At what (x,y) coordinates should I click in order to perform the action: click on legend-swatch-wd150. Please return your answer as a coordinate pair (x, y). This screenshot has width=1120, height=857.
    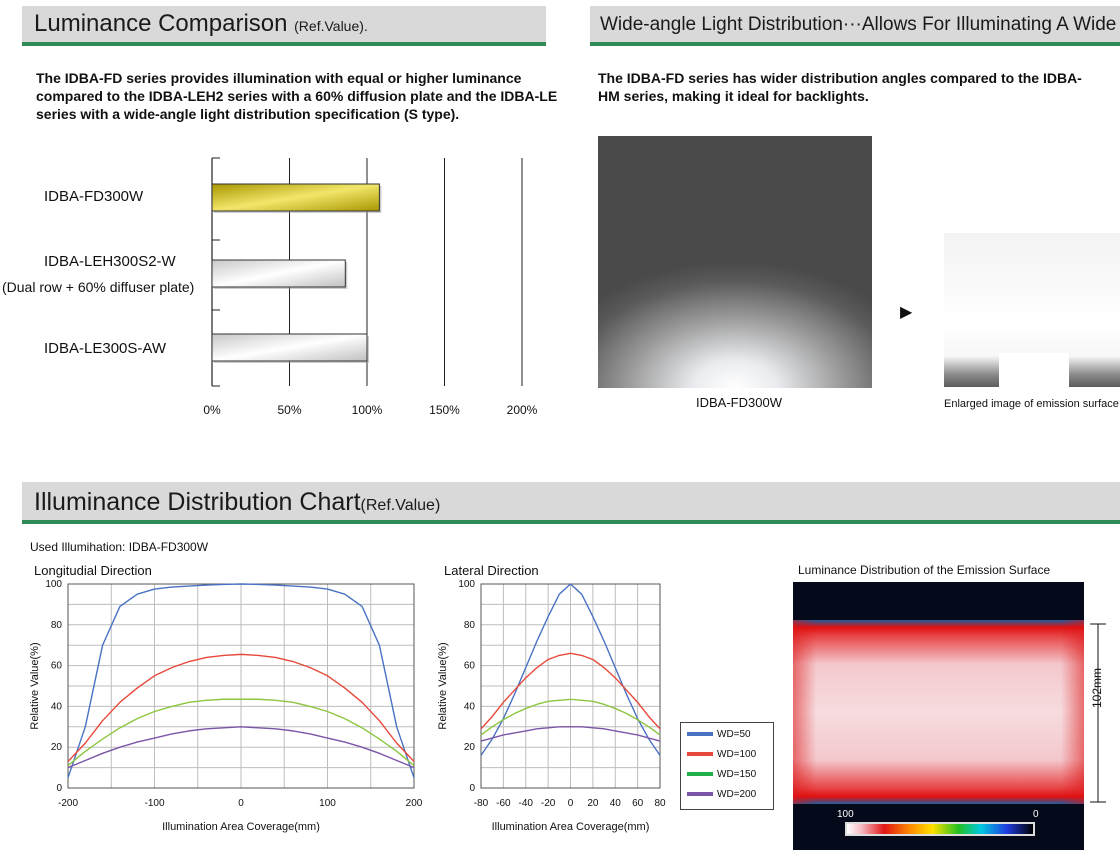
    Looking at the image, I should click on (700, 774).